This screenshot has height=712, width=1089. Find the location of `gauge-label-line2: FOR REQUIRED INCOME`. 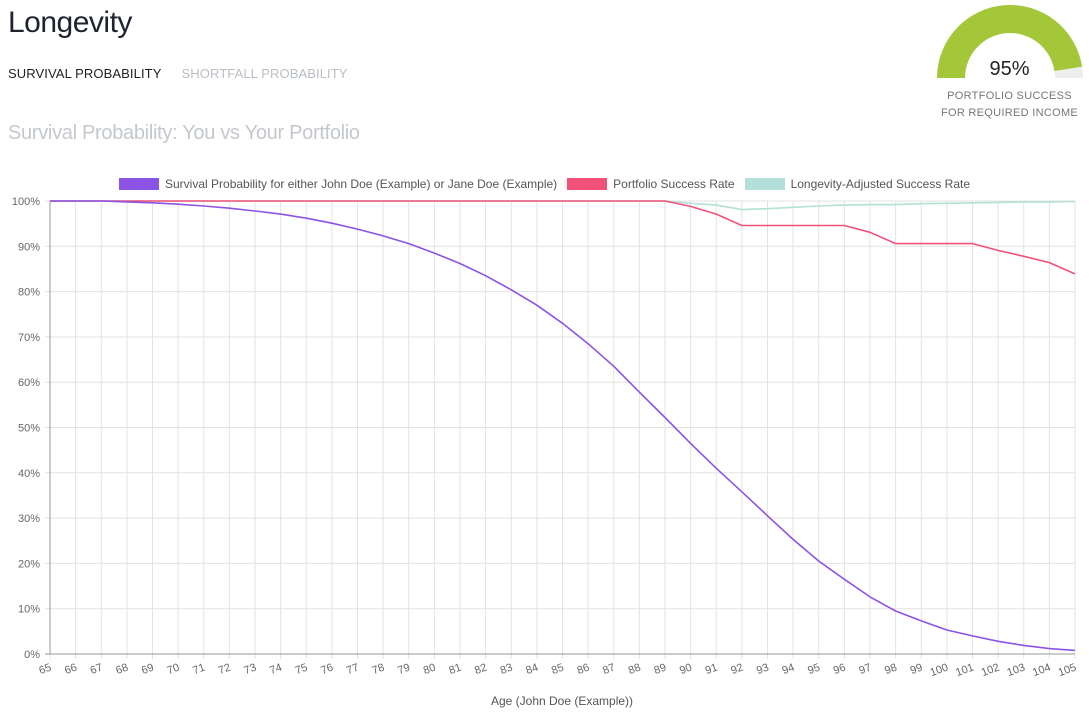

gauge-label-line2: FOR REQUIRED INCOME is located at coordinates (1009, 113).